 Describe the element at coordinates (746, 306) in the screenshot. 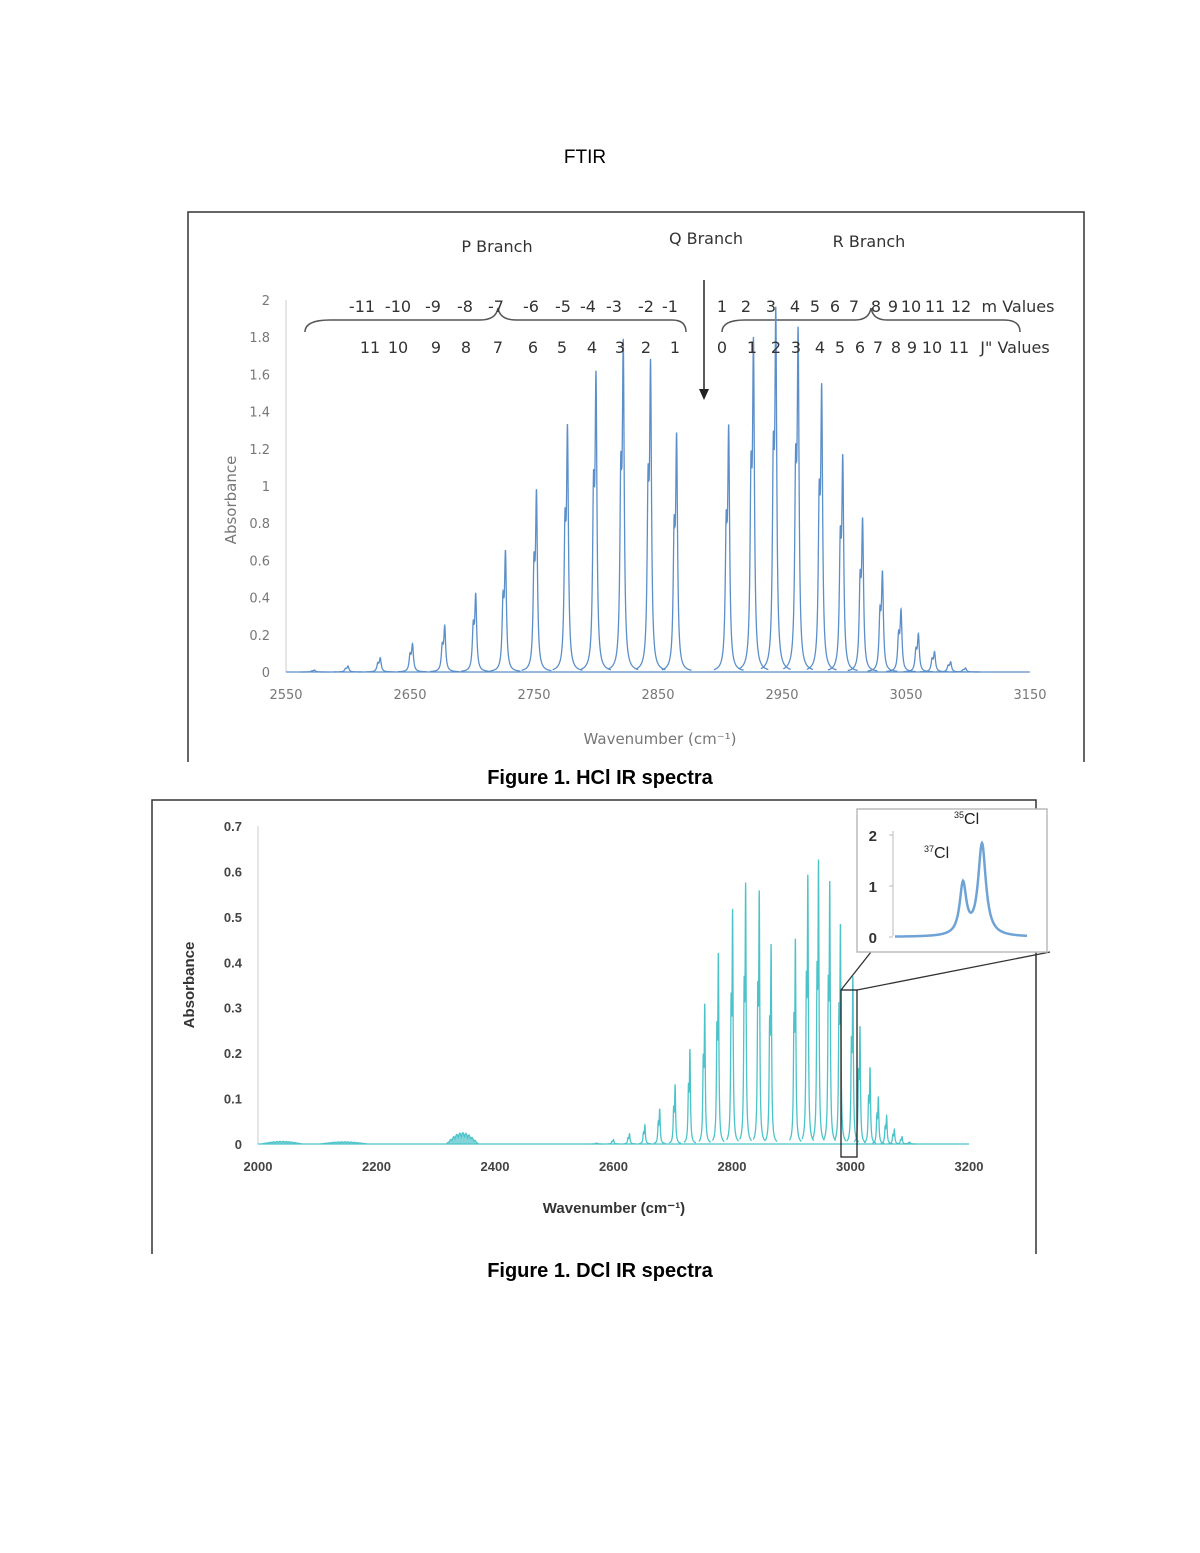

I see `m-value-label: 2` at that location.